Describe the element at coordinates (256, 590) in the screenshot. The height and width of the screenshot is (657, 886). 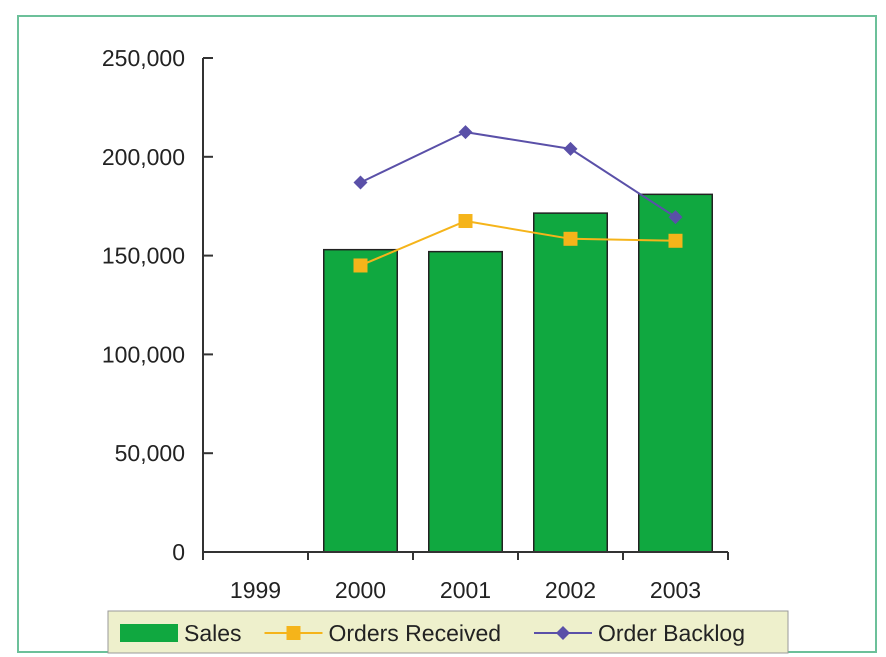
I see `x-tick-label: 1999` at that location.